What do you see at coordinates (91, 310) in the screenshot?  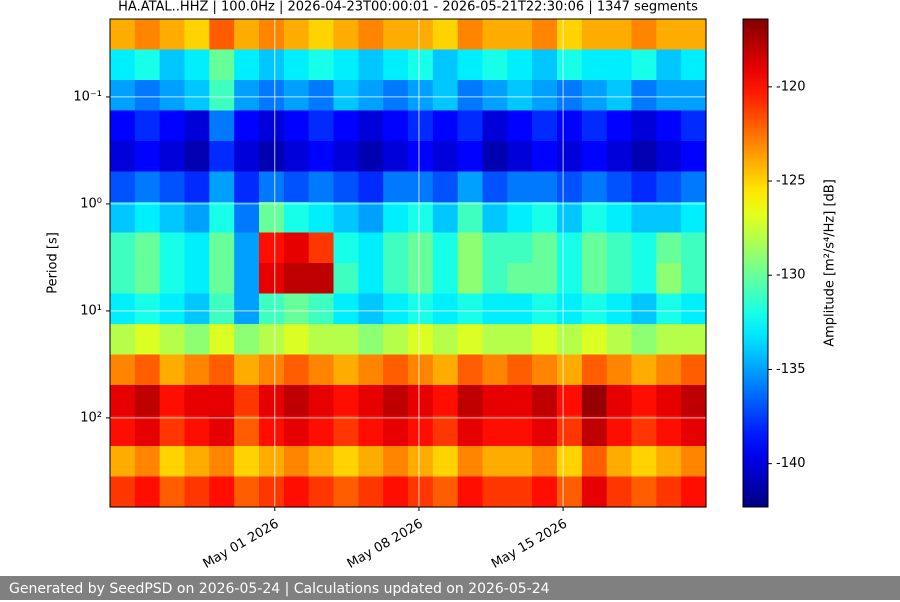 I see `y-tick-label: 10¹` at bounding box center [91, 310].